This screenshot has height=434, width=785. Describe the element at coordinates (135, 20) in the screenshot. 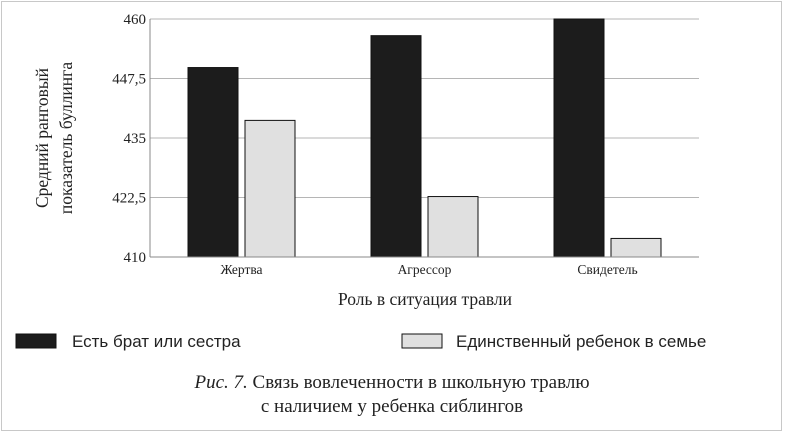

I see `y-tick-label: 460` at that location.